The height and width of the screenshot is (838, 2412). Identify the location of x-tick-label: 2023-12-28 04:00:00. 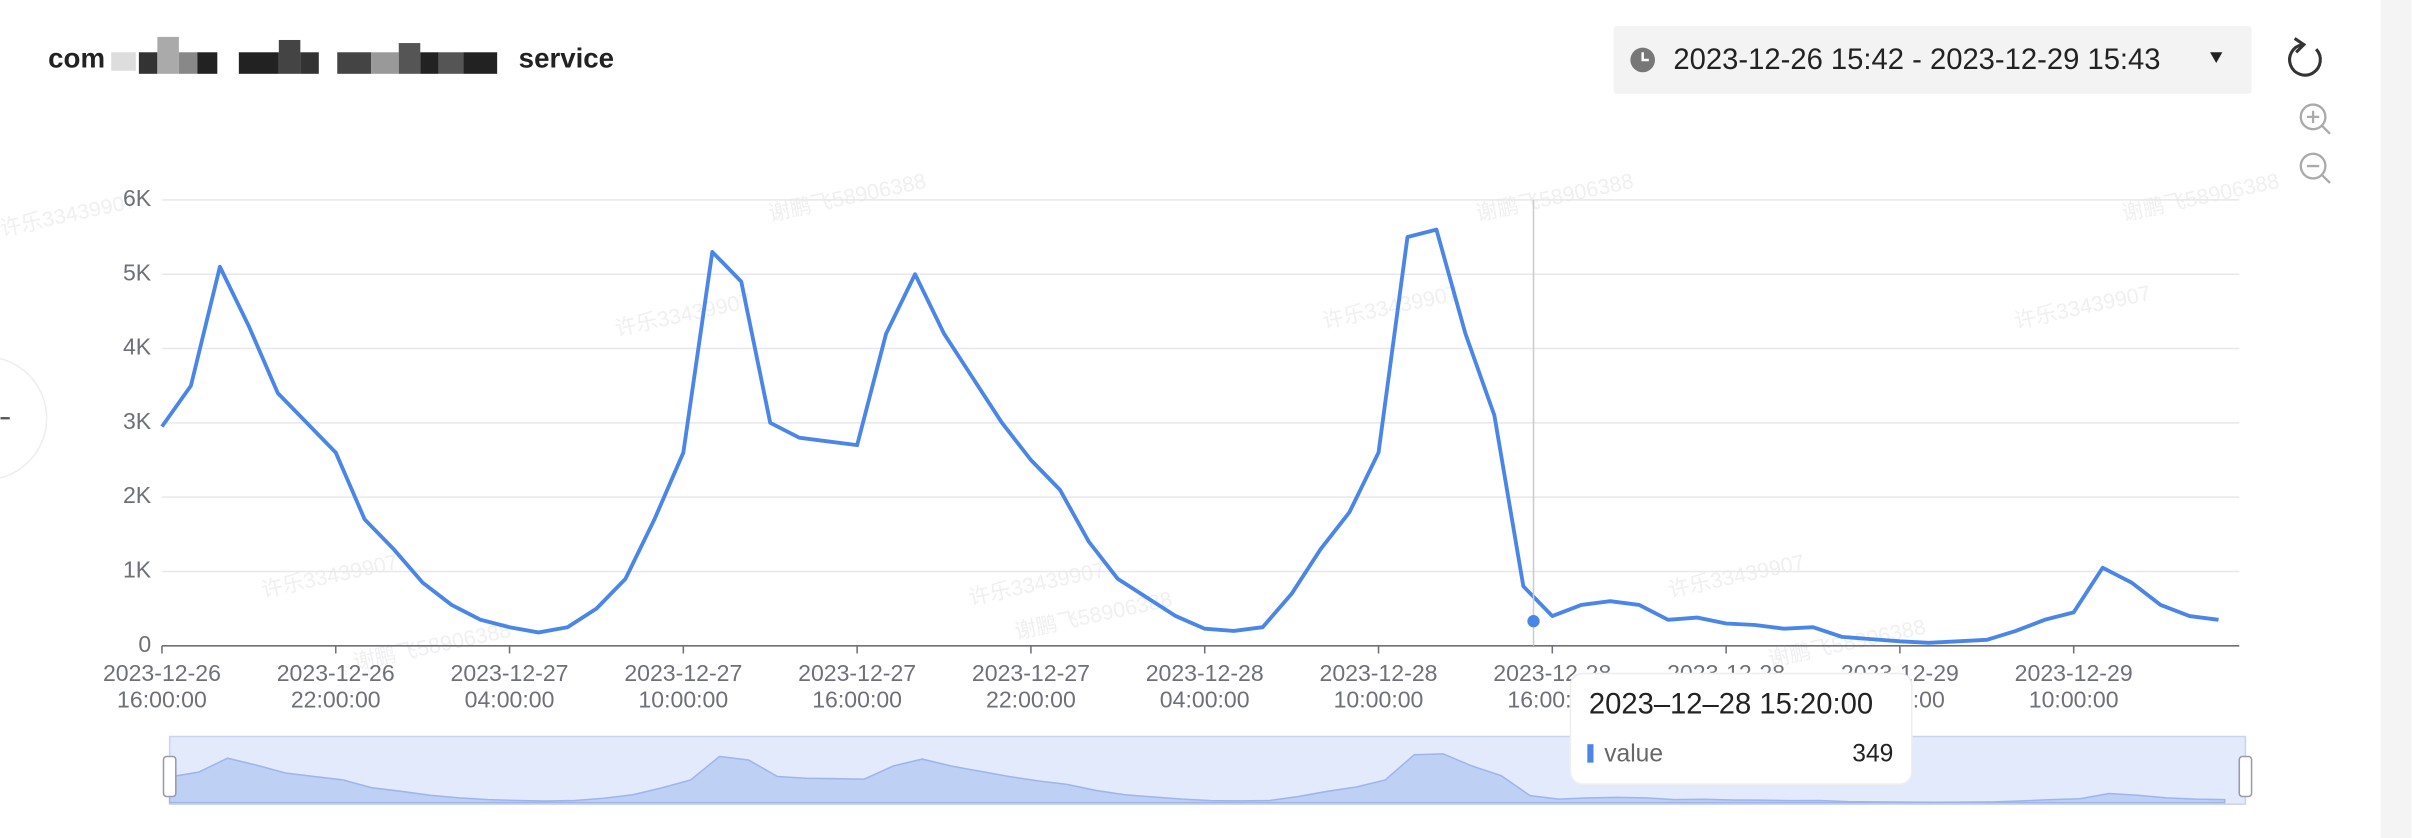
(1204, 687).